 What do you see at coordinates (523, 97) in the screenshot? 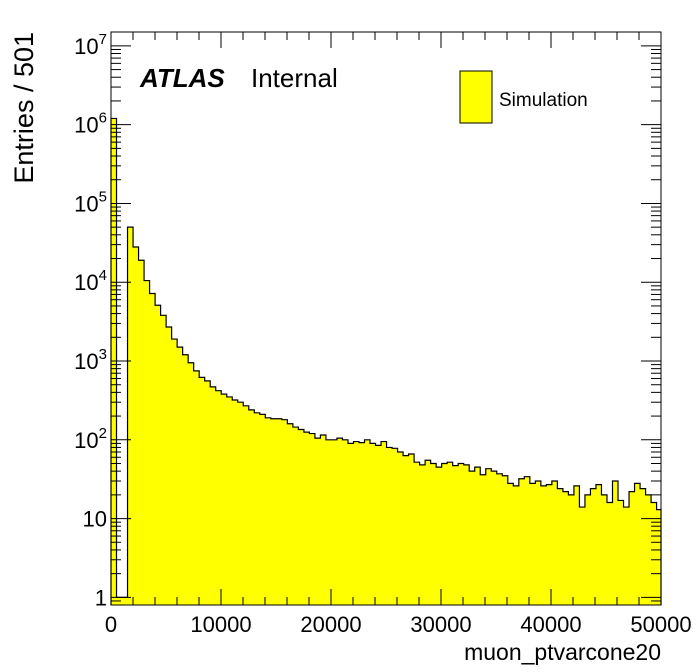
I see `legend: Simulation` at bounding box center [523, 97].